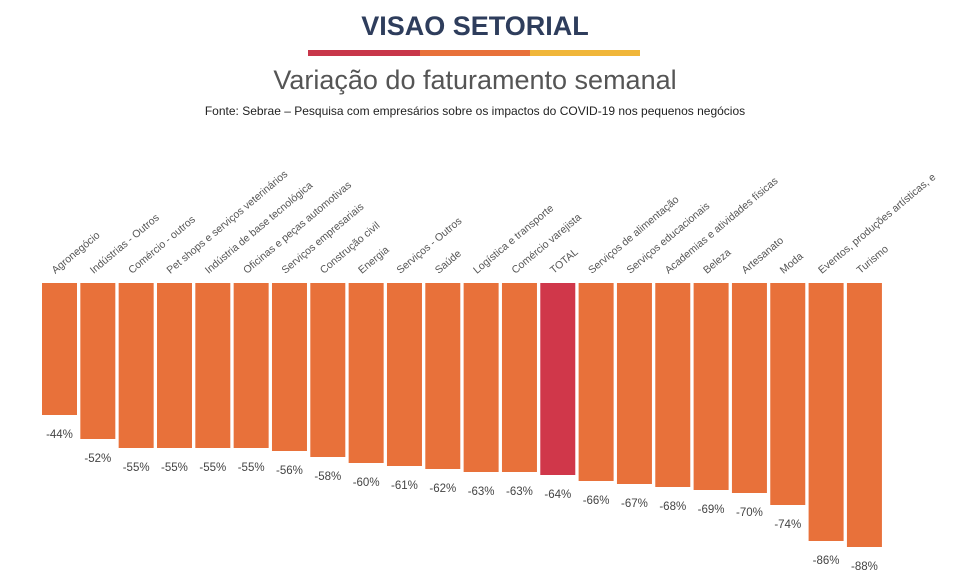 The image size is (964, 573). Describe the element at coordinates (711, 510) in the screenshot. I see `value-label: -69%` at that location.